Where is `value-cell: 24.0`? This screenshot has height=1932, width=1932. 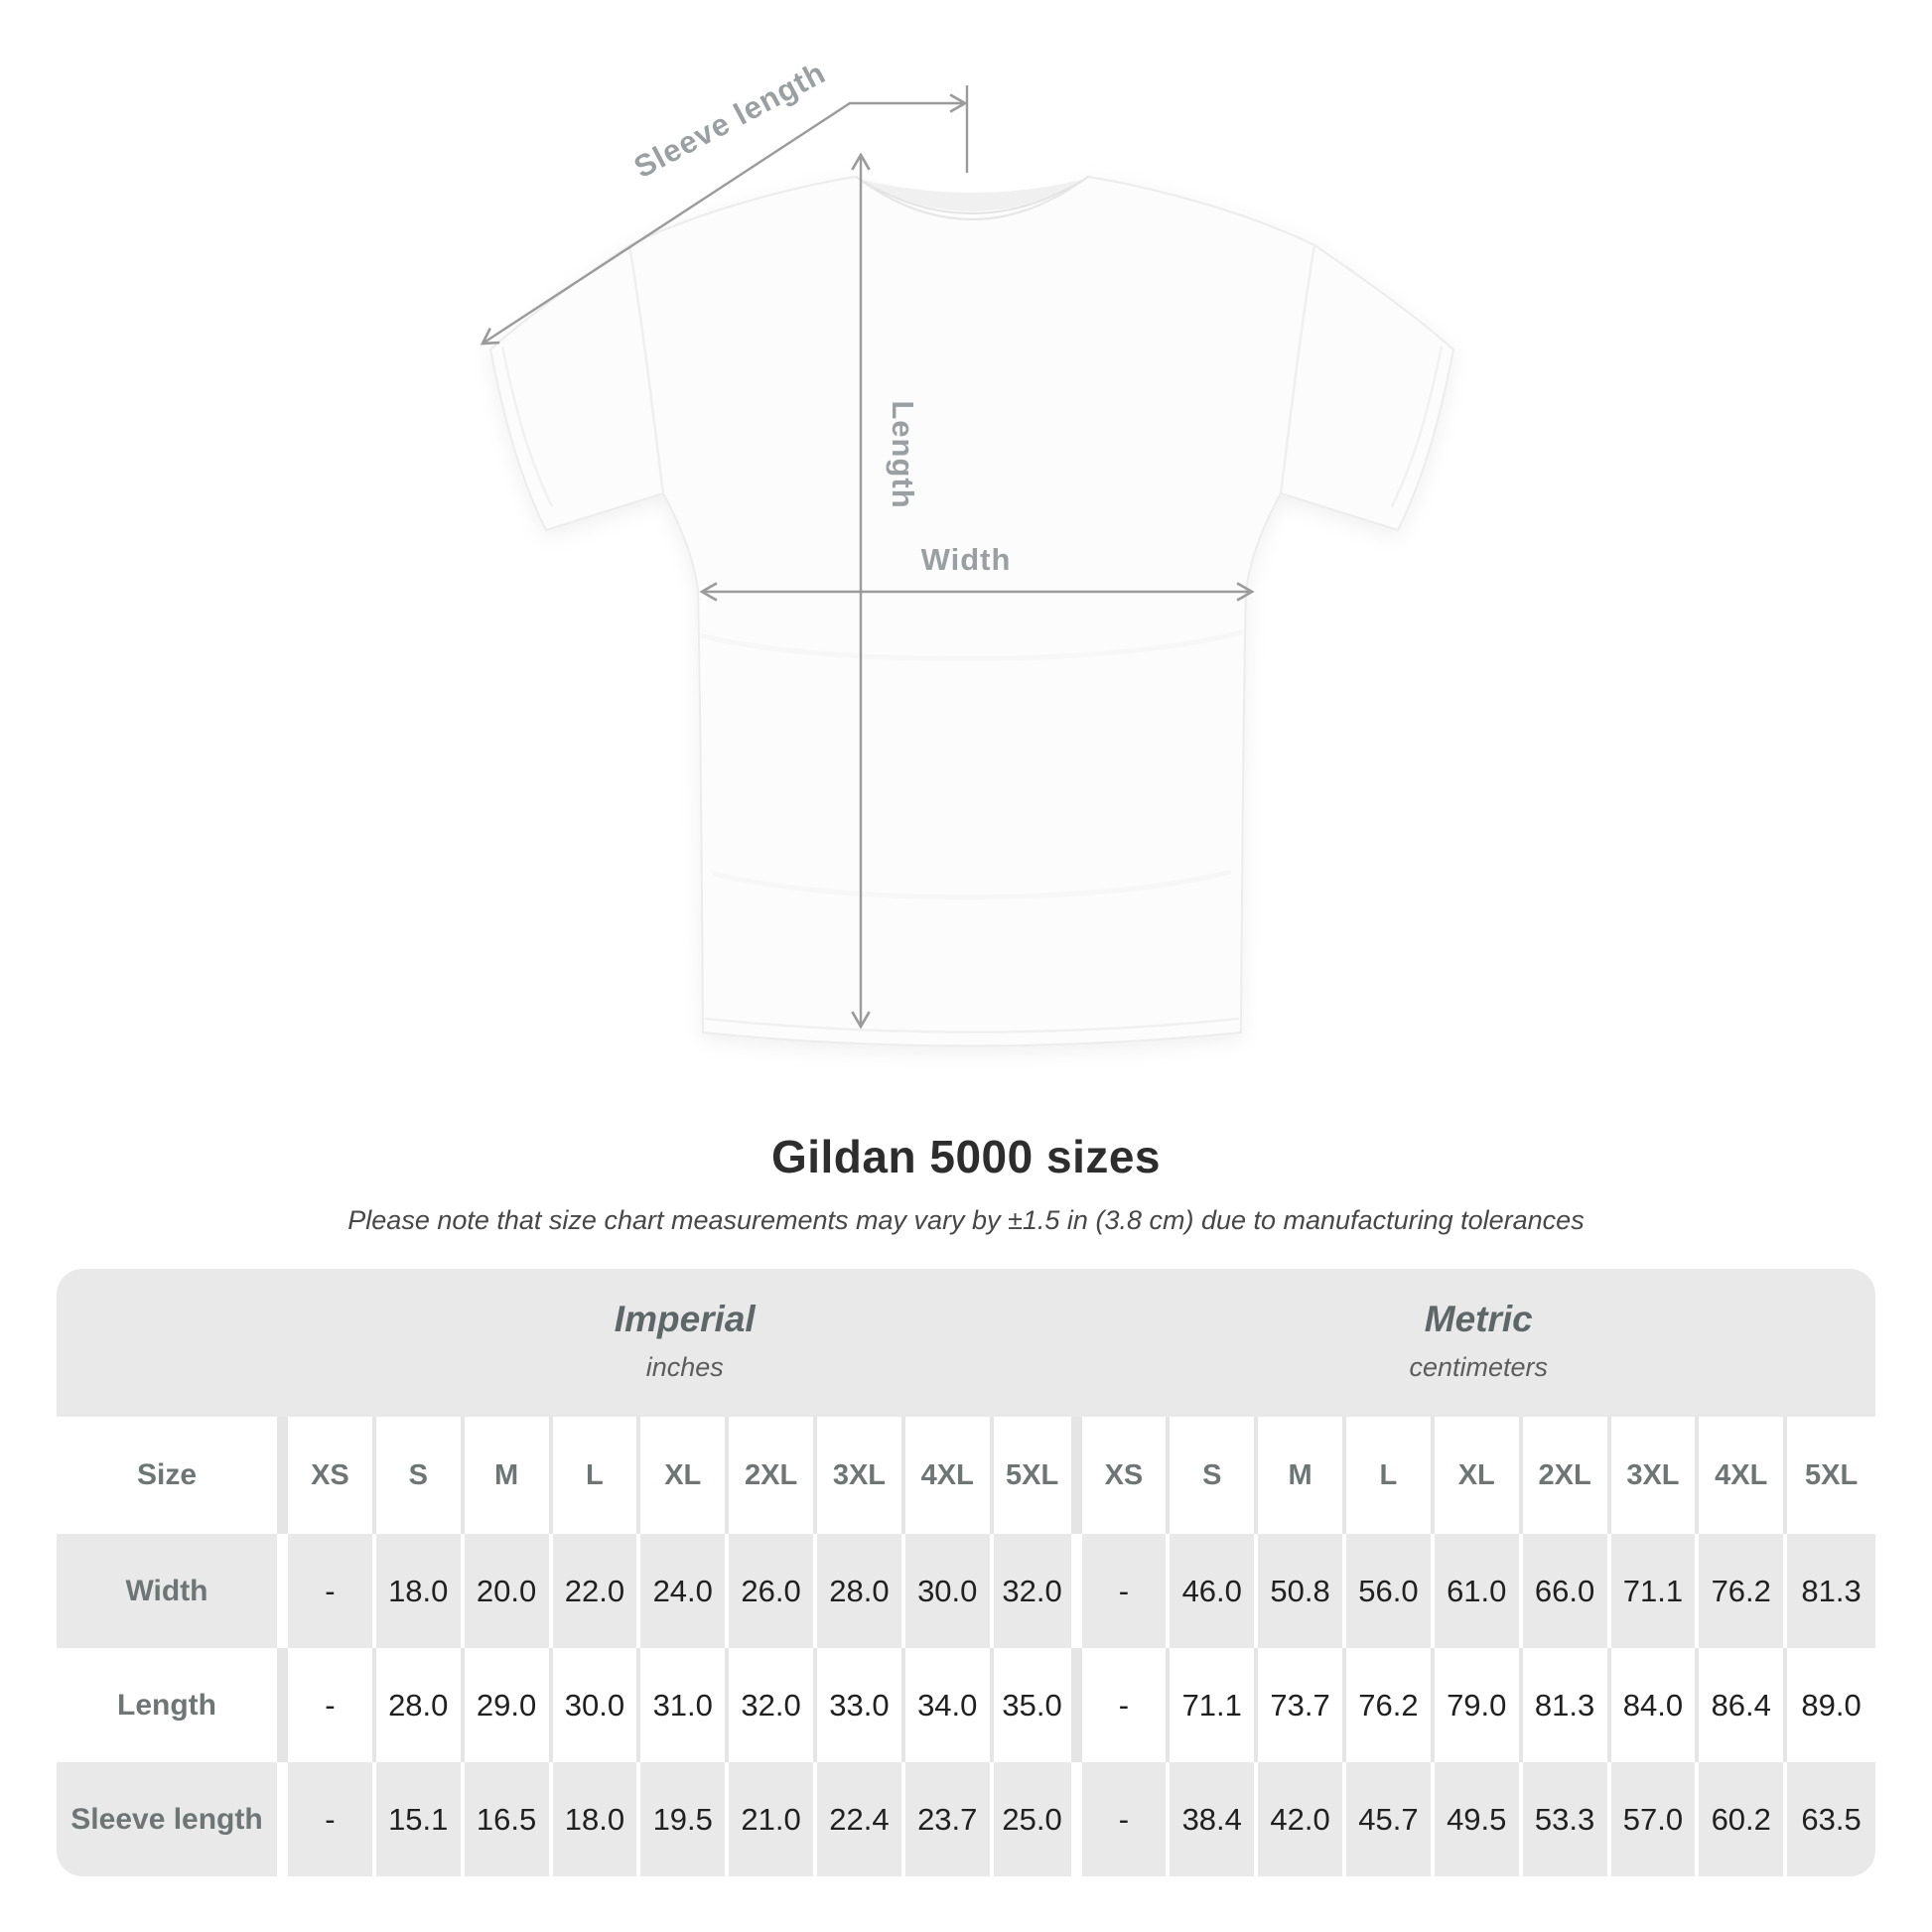 value-cell: 24.0 is located at coordinates (685, 1591).